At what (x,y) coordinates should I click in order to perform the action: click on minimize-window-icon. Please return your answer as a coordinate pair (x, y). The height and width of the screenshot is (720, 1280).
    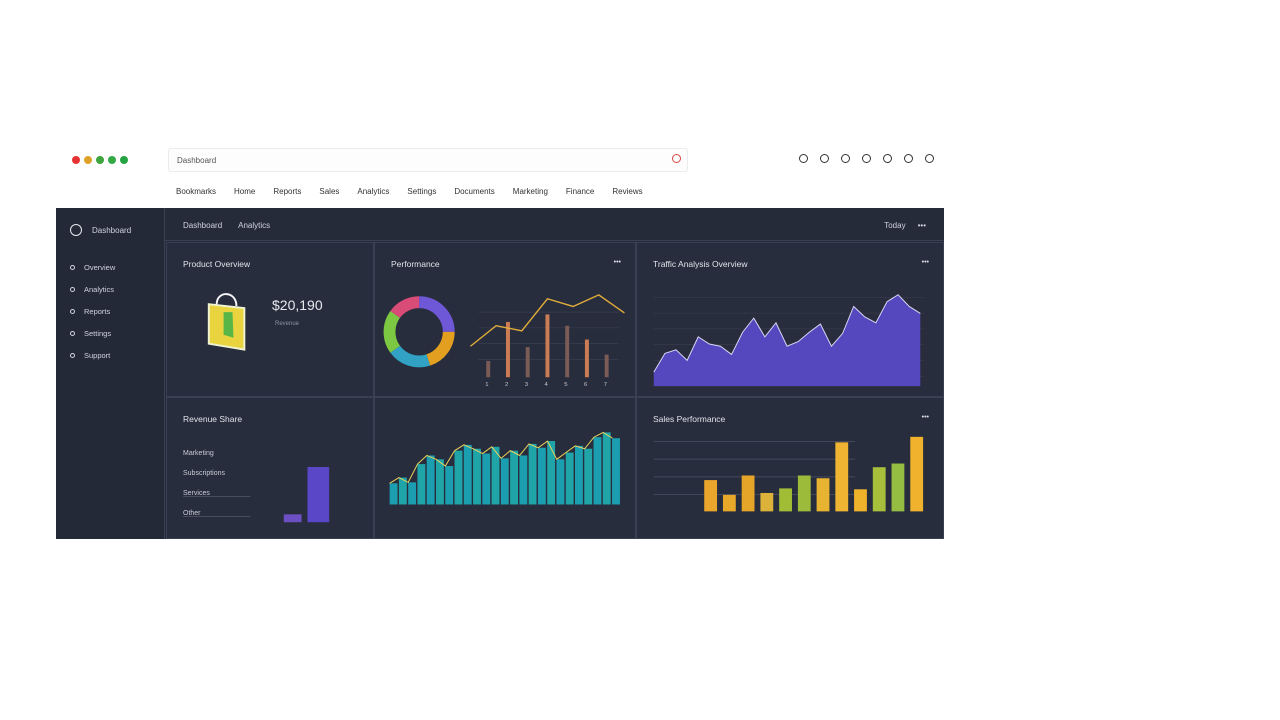
    Looking at the image, I should click on (88, 160).